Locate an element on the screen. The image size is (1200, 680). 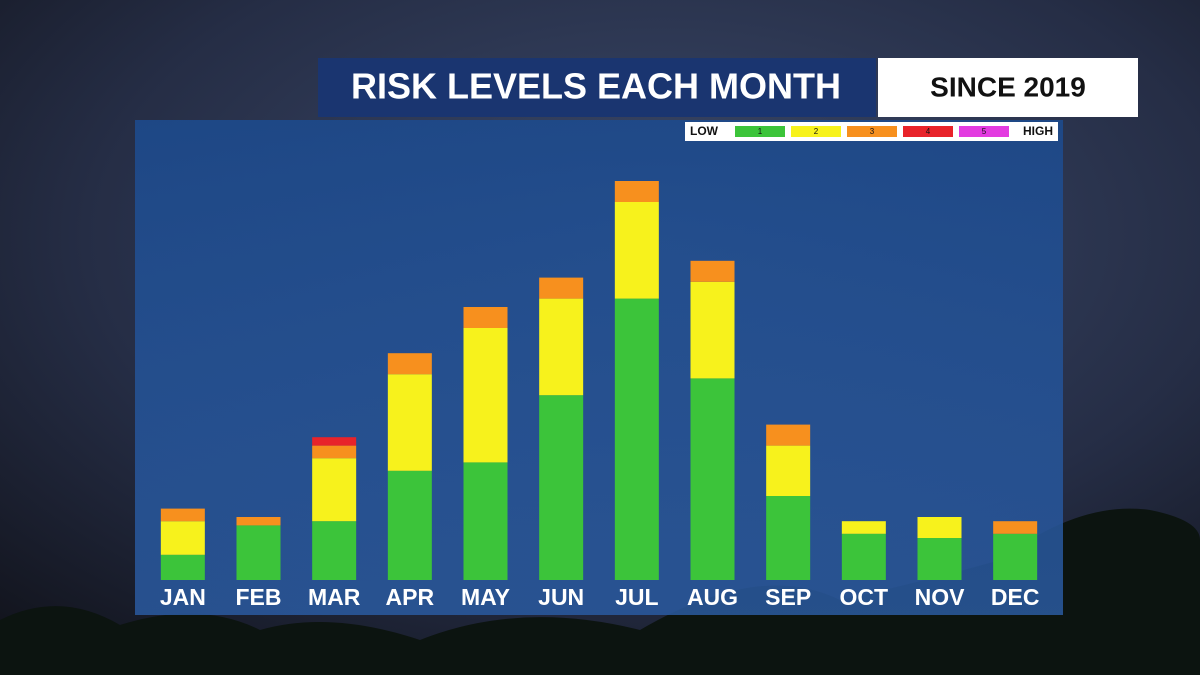
x-tick-label: JUN is located at coordinates (561, 597).